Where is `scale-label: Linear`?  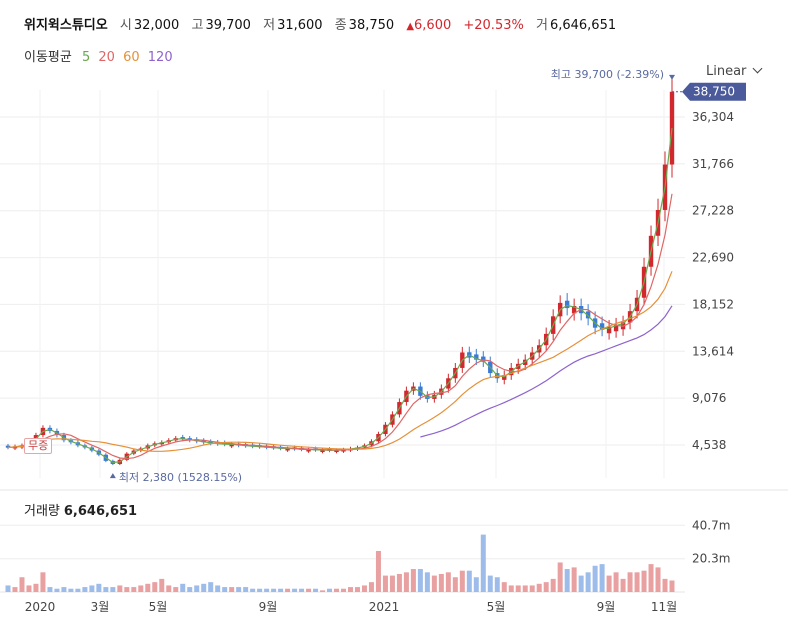 scale-label: Linear is located at coordinates (726, 71).